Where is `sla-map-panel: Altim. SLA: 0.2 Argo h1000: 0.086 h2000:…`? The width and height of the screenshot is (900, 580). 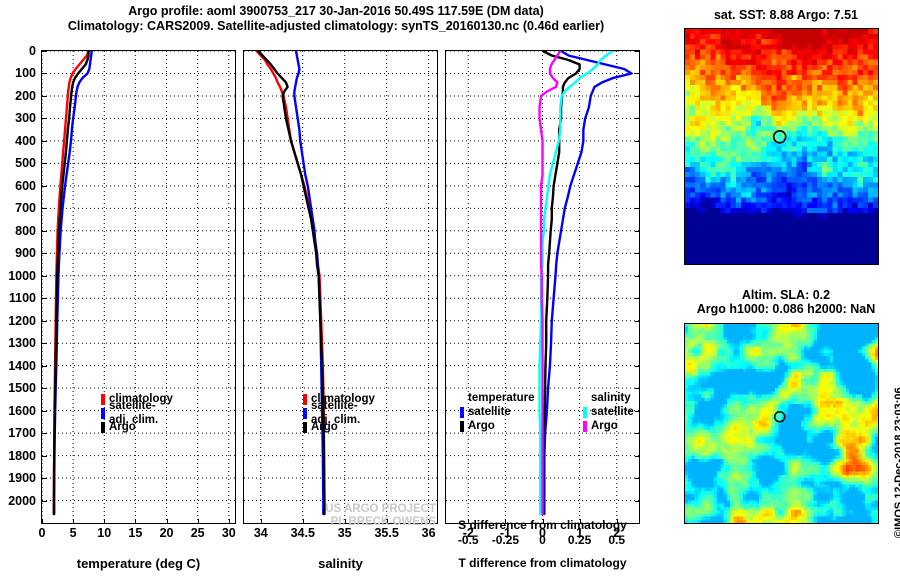 sla-map-panel: Altim. SLA: 0.2 Argo h1000: 0.086 h2000:… is located at coordinates (786, 432).